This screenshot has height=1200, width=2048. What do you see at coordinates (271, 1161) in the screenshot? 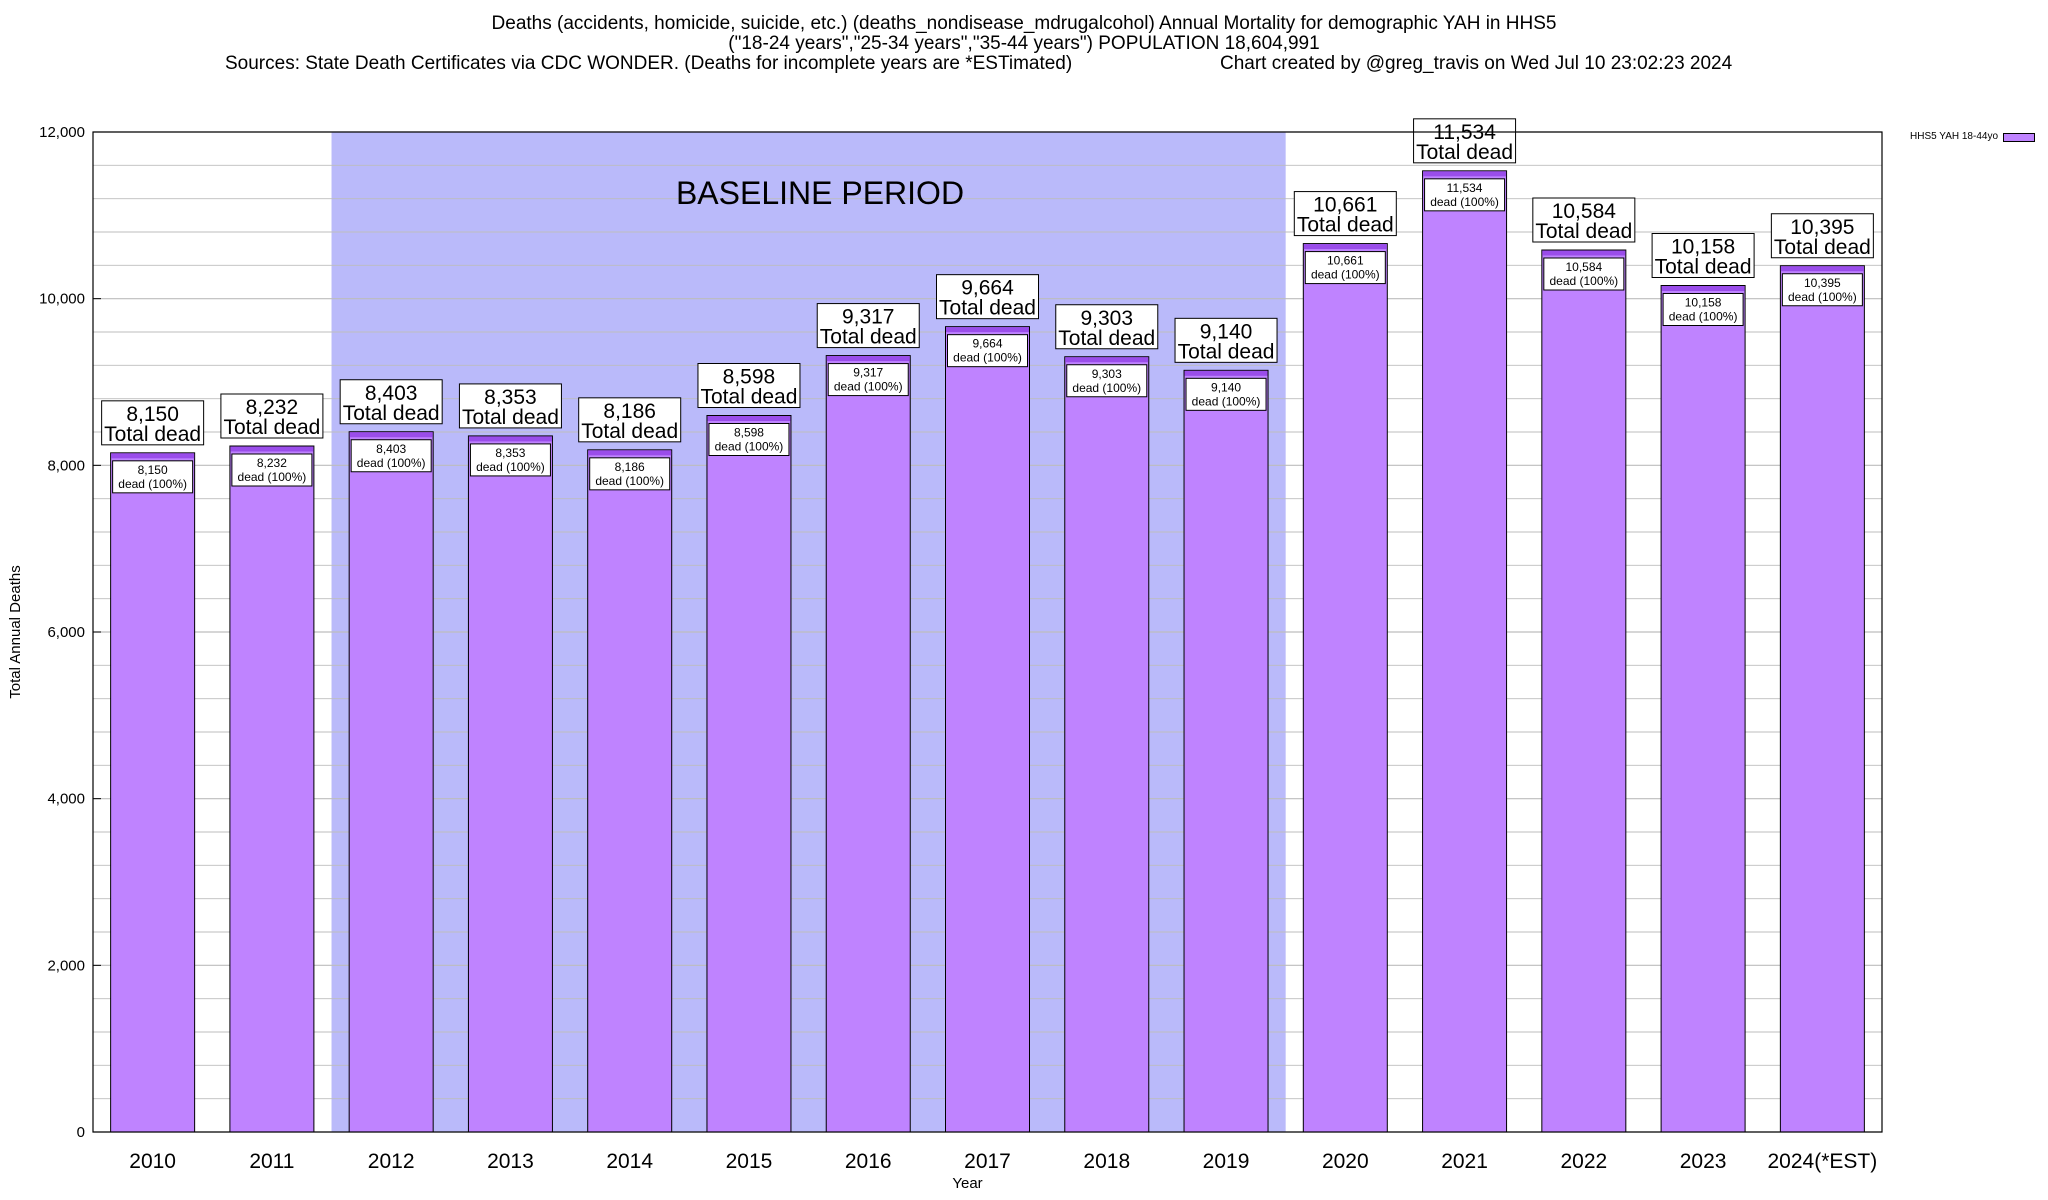
I see `x-tick-label: 2011` at bounding box center [271, 1161].